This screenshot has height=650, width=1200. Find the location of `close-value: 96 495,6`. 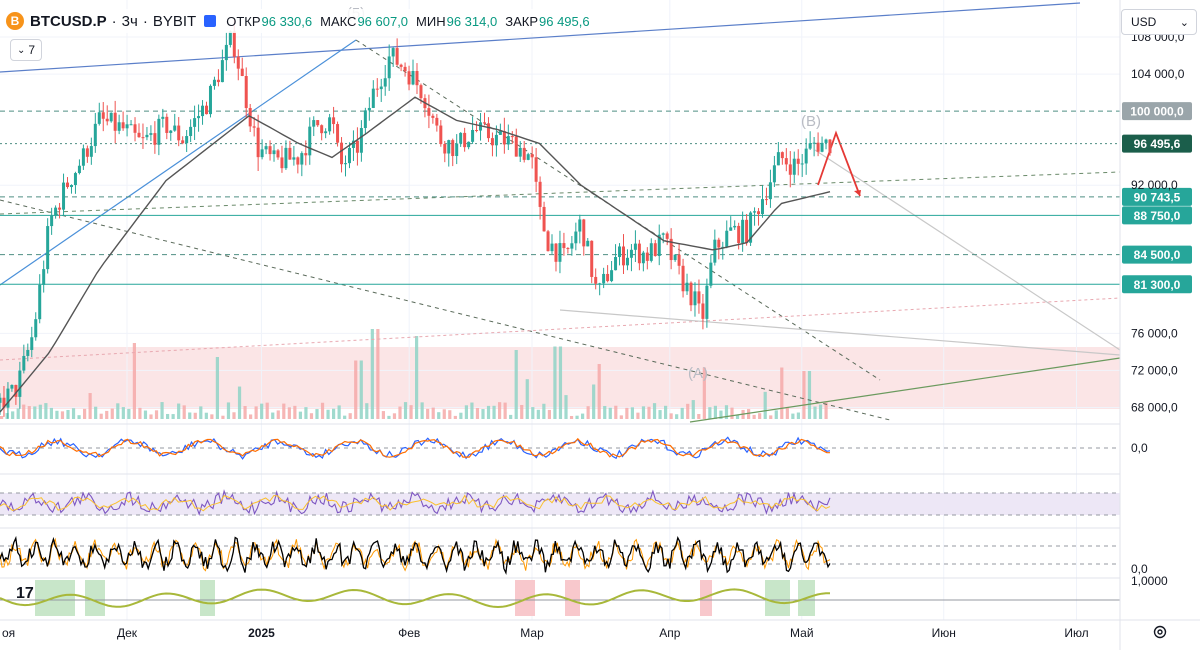

close-value: 96 495,6 is located at coordinates (564, 21).